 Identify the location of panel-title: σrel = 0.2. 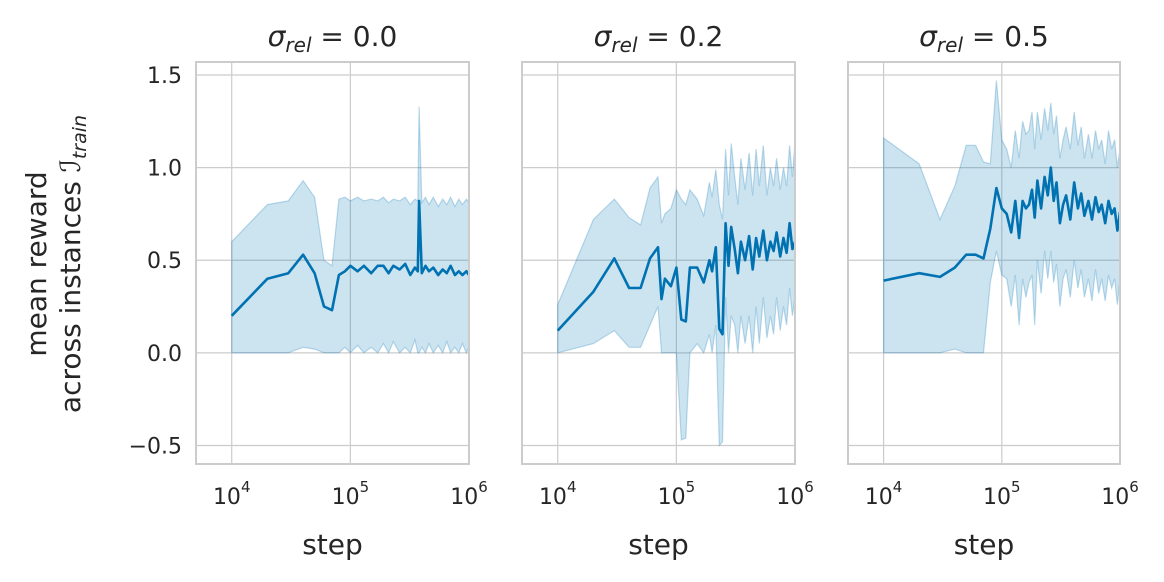
(659, 38).